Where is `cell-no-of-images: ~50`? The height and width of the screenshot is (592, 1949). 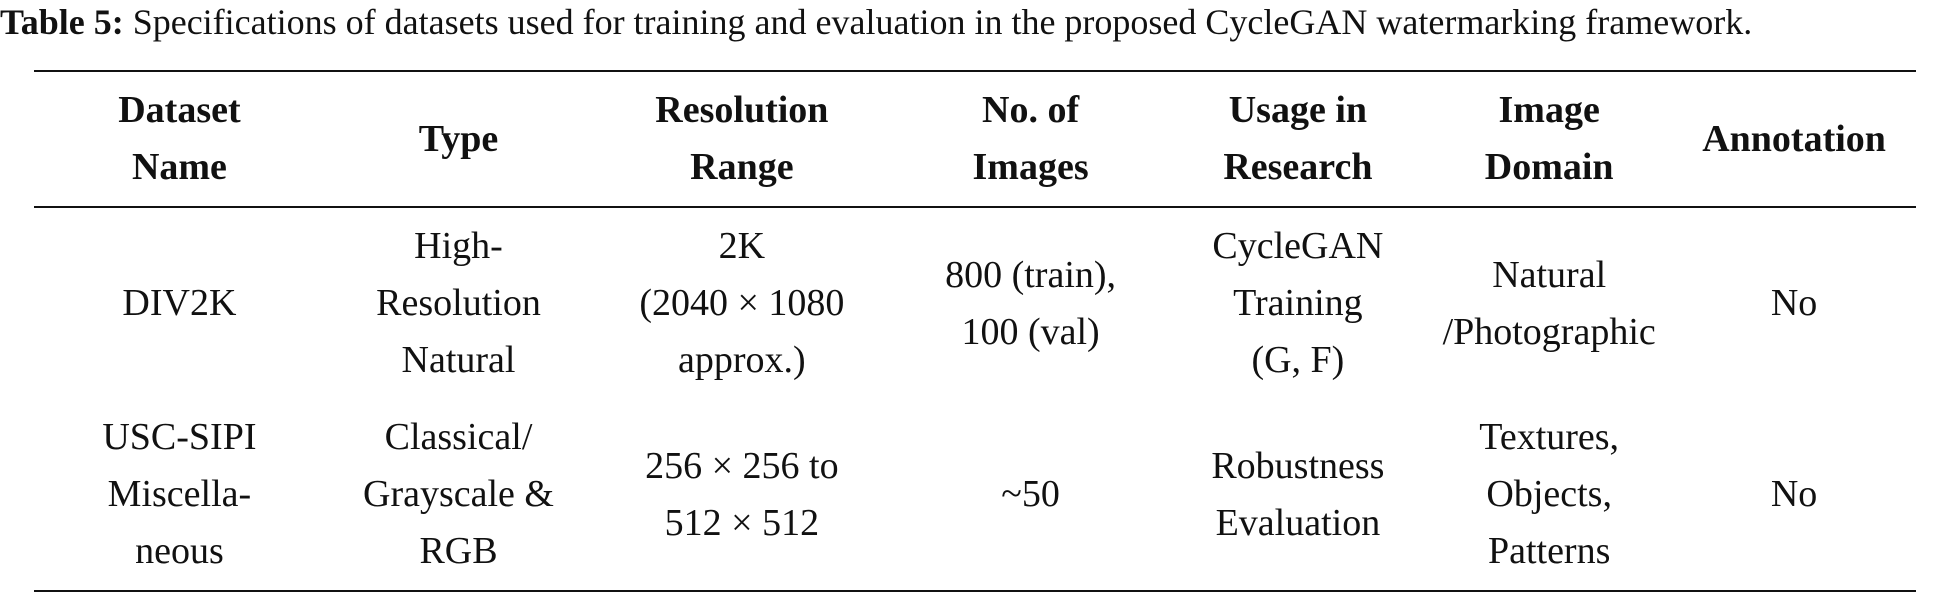 cell-no-of-images: ~50 is located at coordinates (1030, 494).